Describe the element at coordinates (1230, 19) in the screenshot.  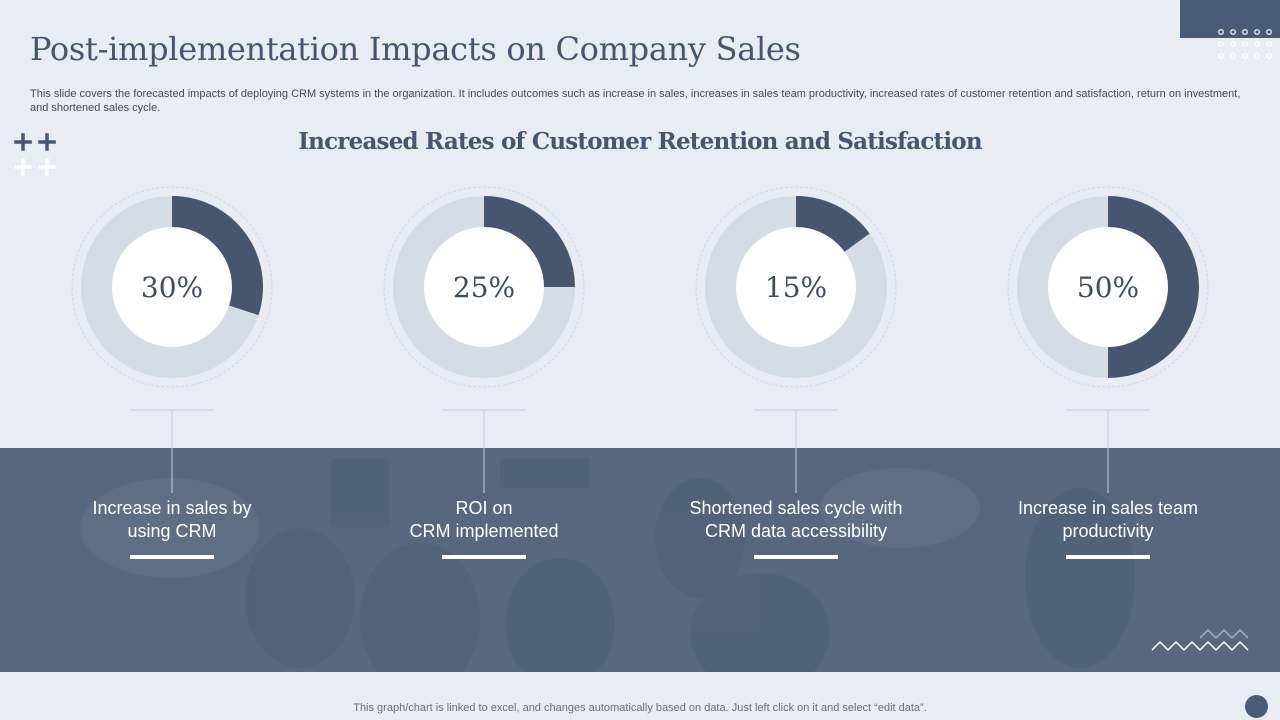
I see `corner-accent-block` at that location.